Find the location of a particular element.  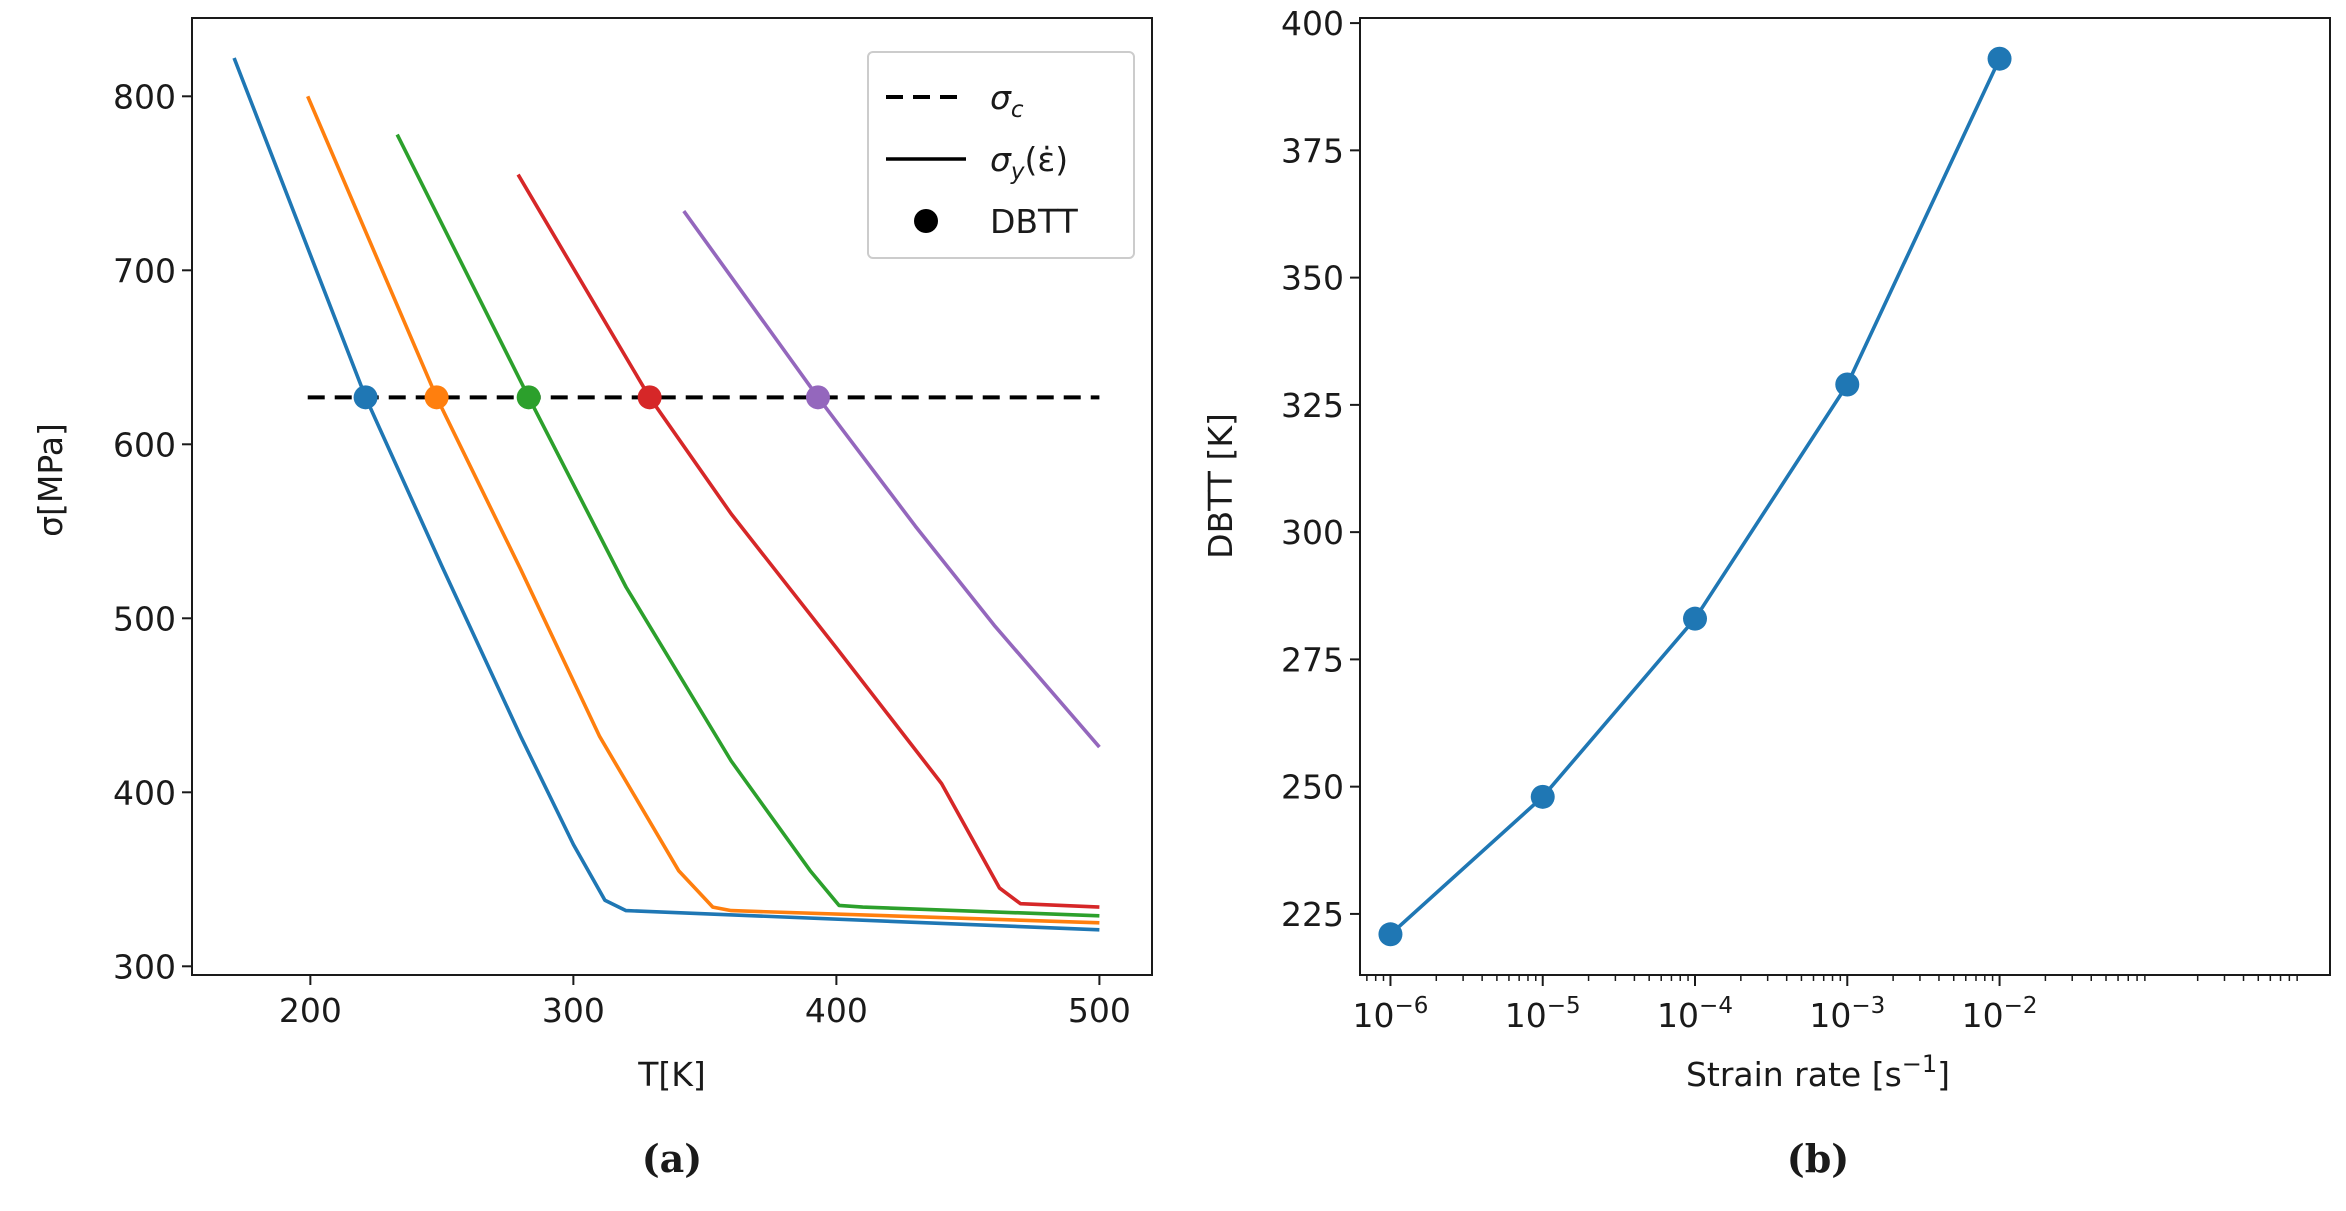

x-tick-label: 10⁻⁵ is located at coordinates (1543, 1014).